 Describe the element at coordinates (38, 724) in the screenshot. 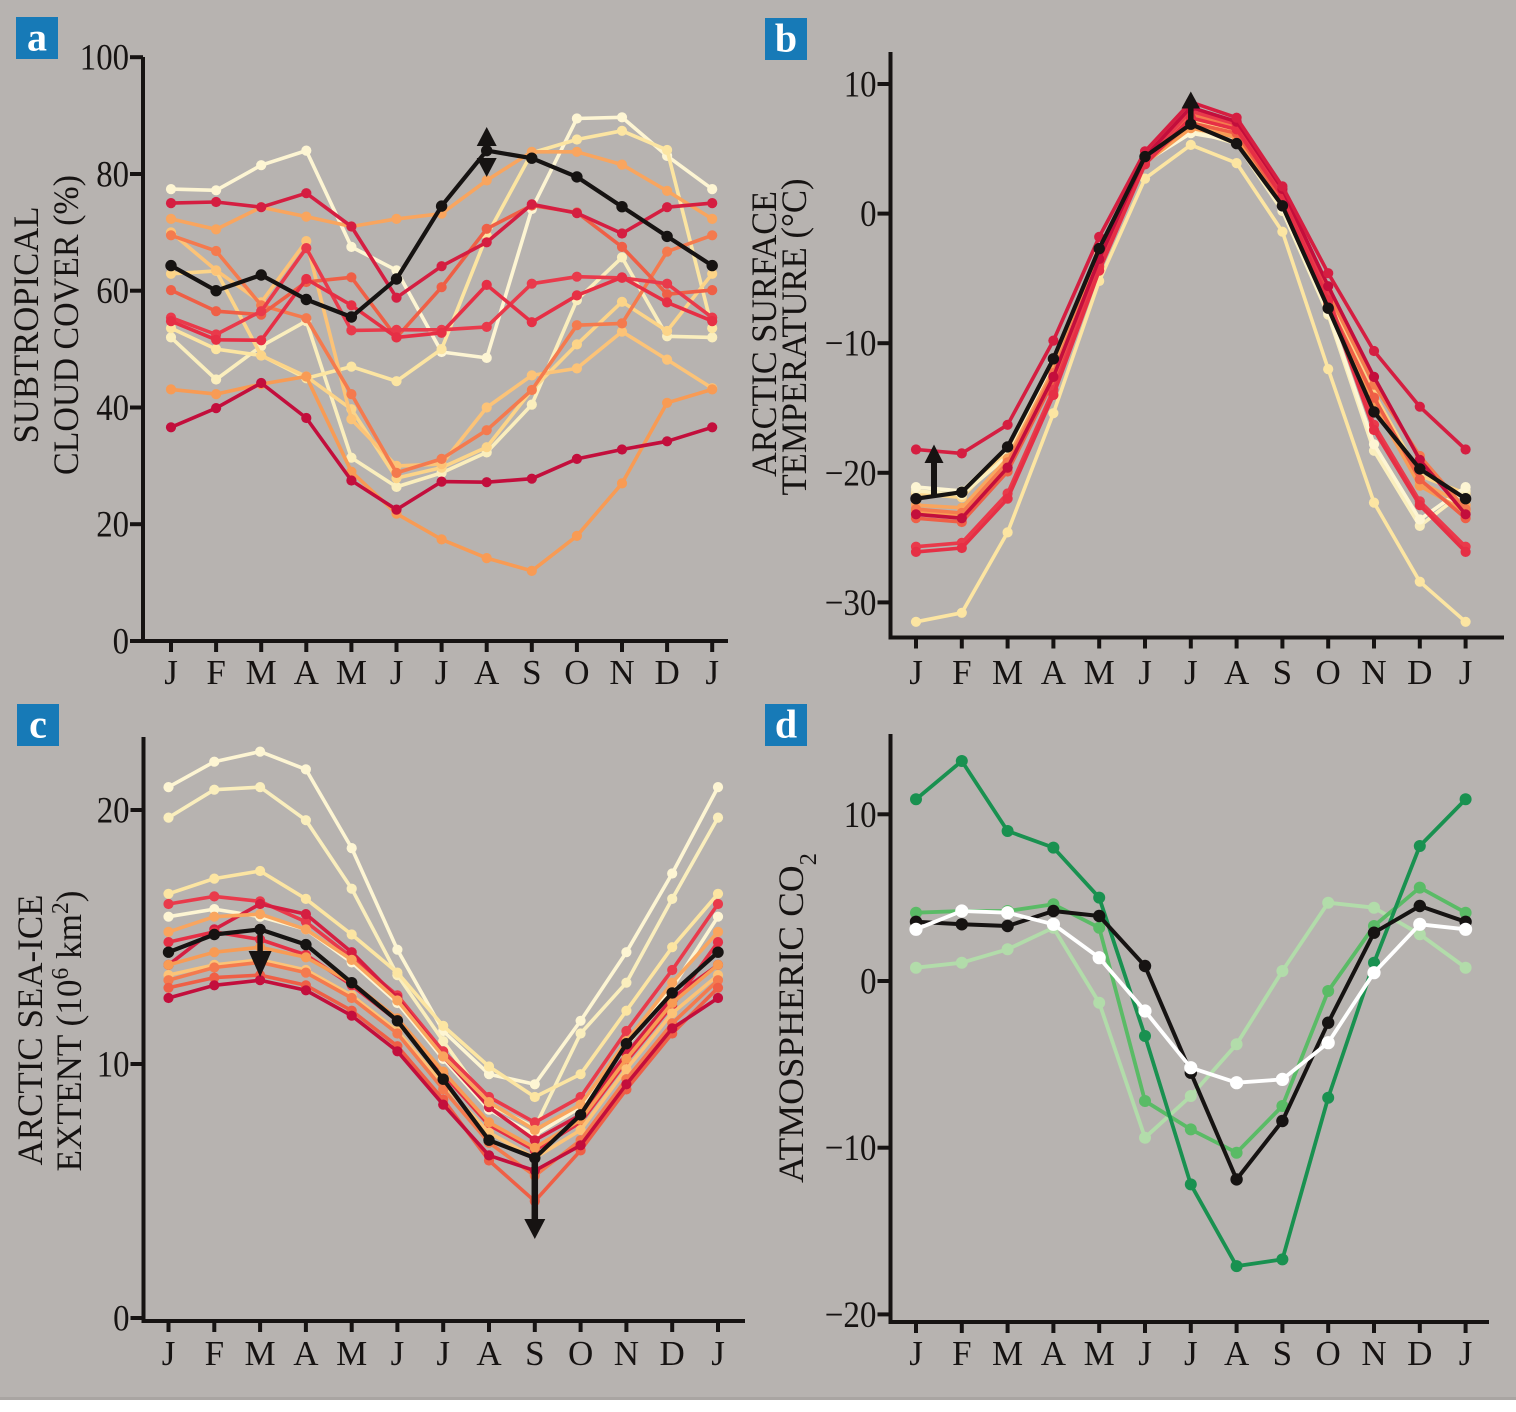

I see `svg-text: c` at that location.